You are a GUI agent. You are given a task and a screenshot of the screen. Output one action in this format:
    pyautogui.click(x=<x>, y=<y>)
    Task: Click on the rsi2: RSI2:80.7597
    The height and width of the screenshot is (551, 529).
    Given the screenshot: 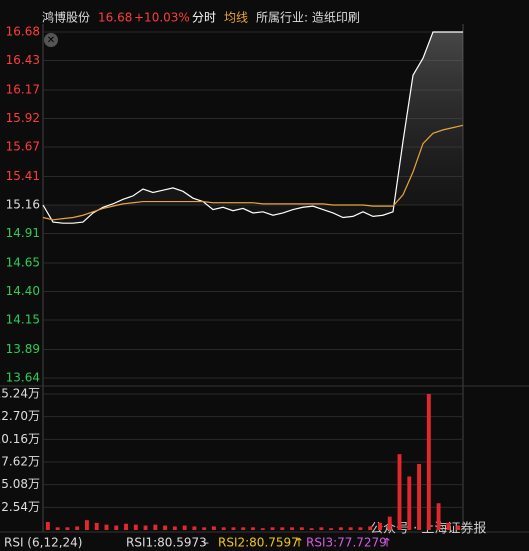 What is the action you would take?
    pyautogui.click(x=258, y=543)
    